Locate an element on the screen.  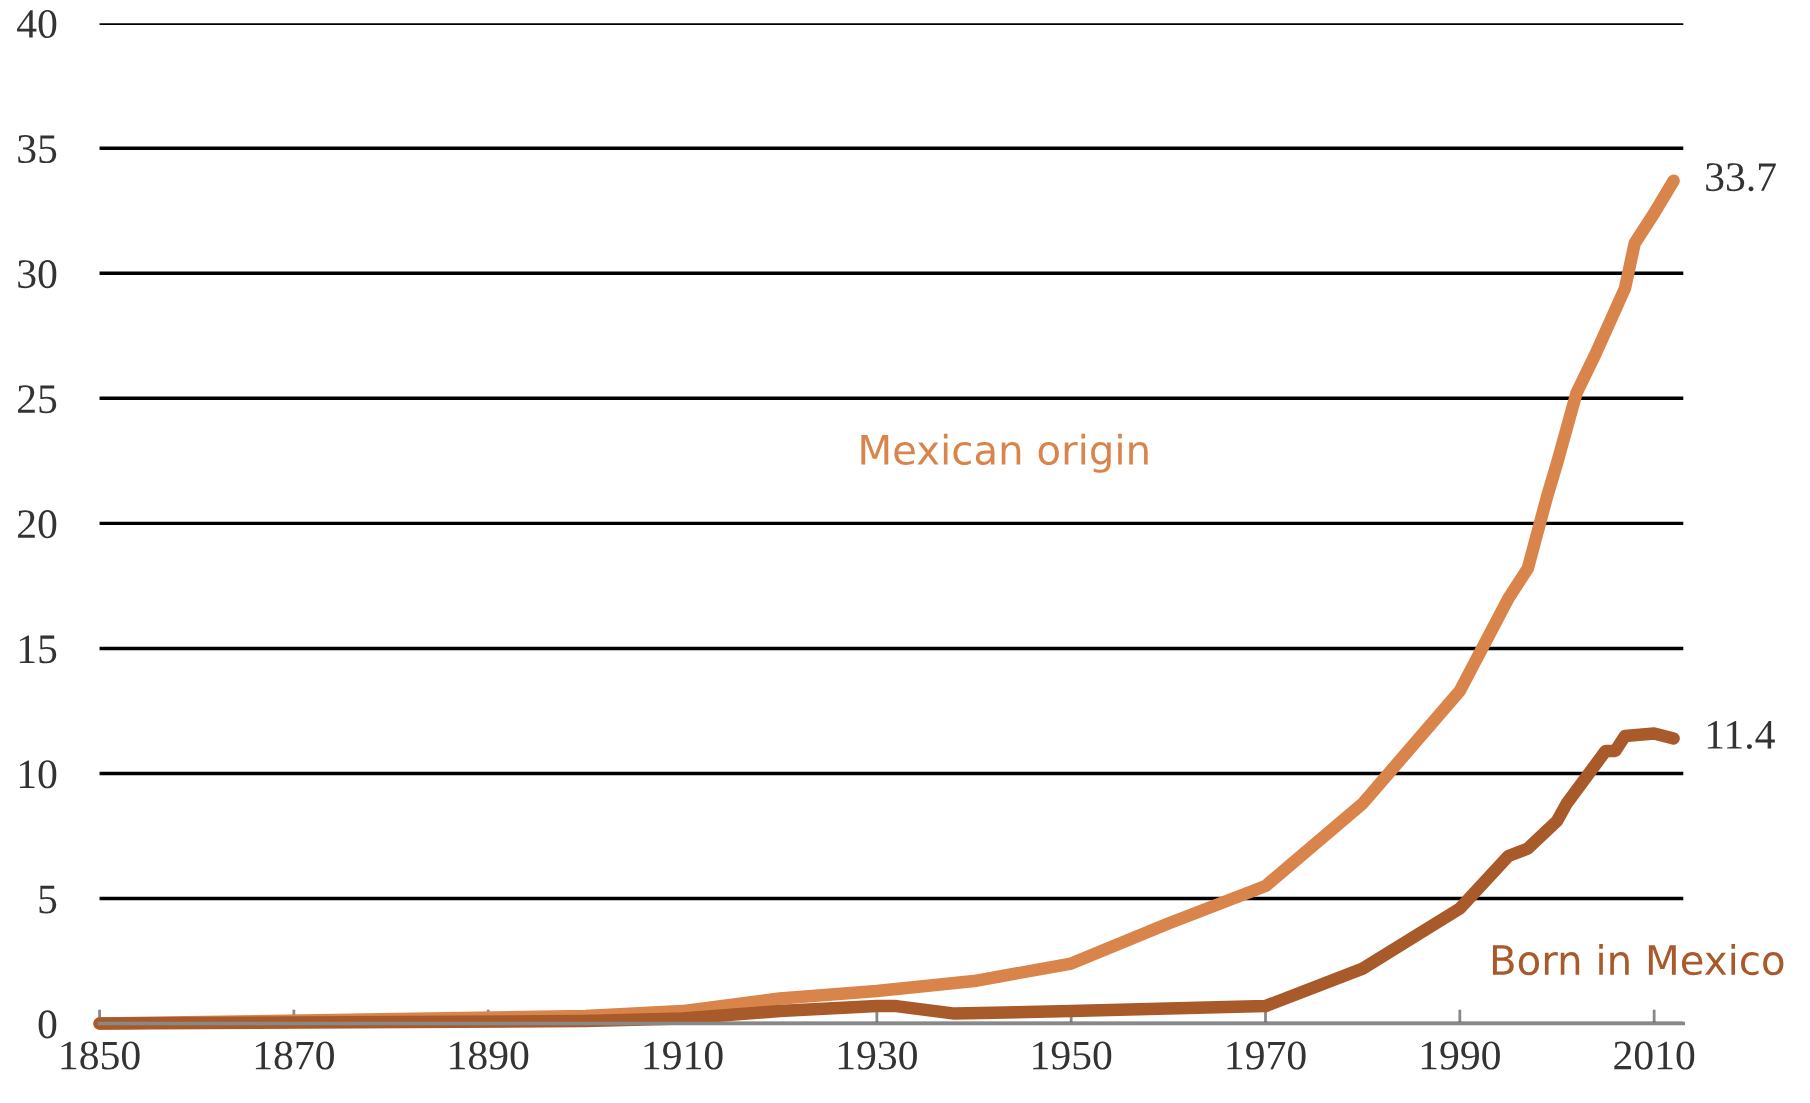
y-tick-label: 10 is located at coordinates (38, 774).